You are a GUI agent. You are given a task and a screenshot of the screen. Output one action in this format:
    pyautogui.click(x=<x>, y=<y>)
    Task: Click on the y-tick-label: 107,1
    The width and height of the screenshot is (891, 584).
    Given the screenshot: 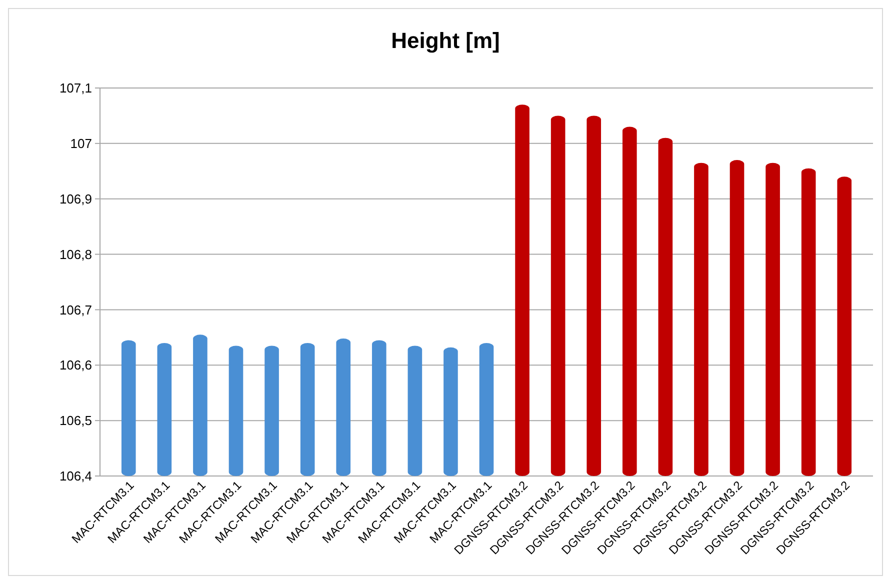 What is the action you would take?
    pyautogui.click(x=75, y=88)
    